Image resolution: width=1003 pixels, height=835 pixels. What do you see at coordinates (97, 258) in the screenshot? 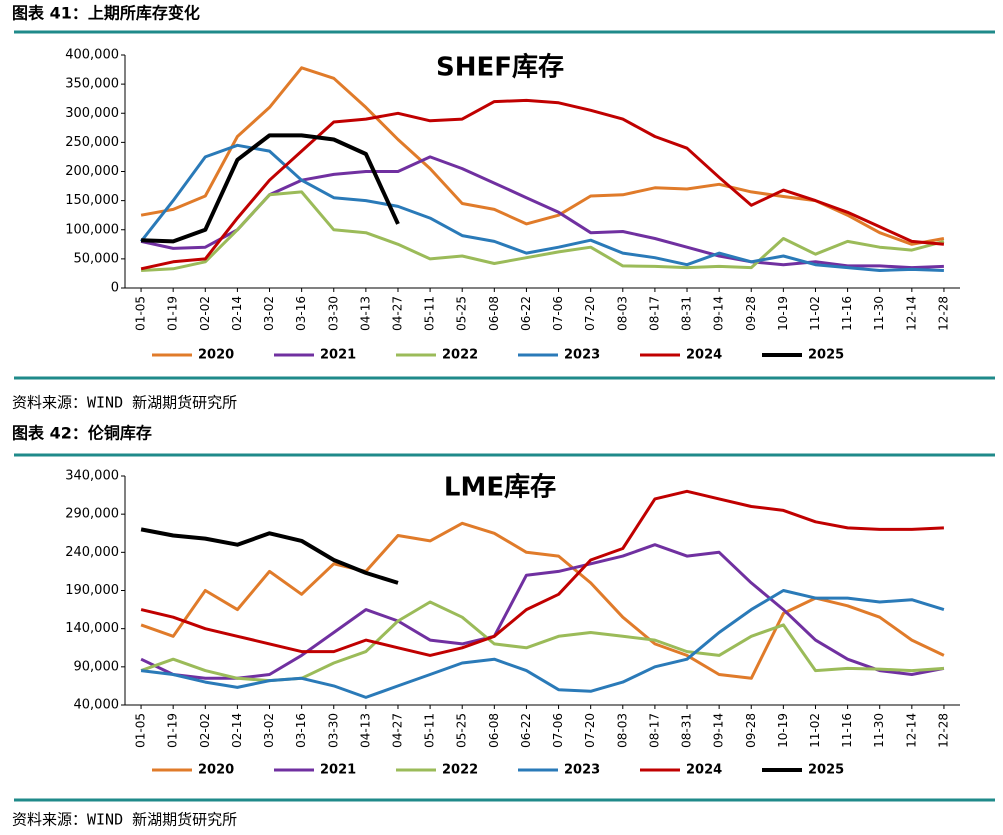
I see `y-tick-label: 50,000` at bounding box center [97, 258].